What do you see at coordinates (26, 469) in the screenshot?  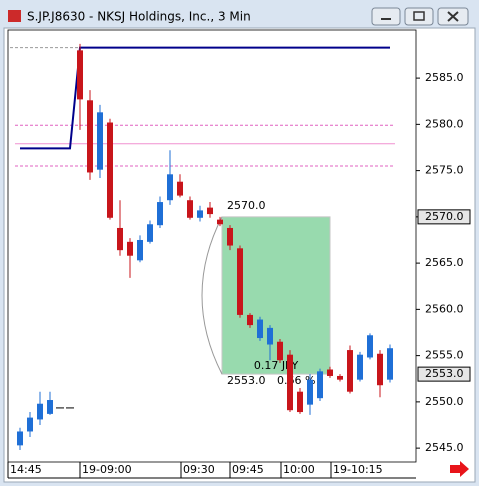 I see `x-tick-label: 14:45` at bounding box center [26, 469].